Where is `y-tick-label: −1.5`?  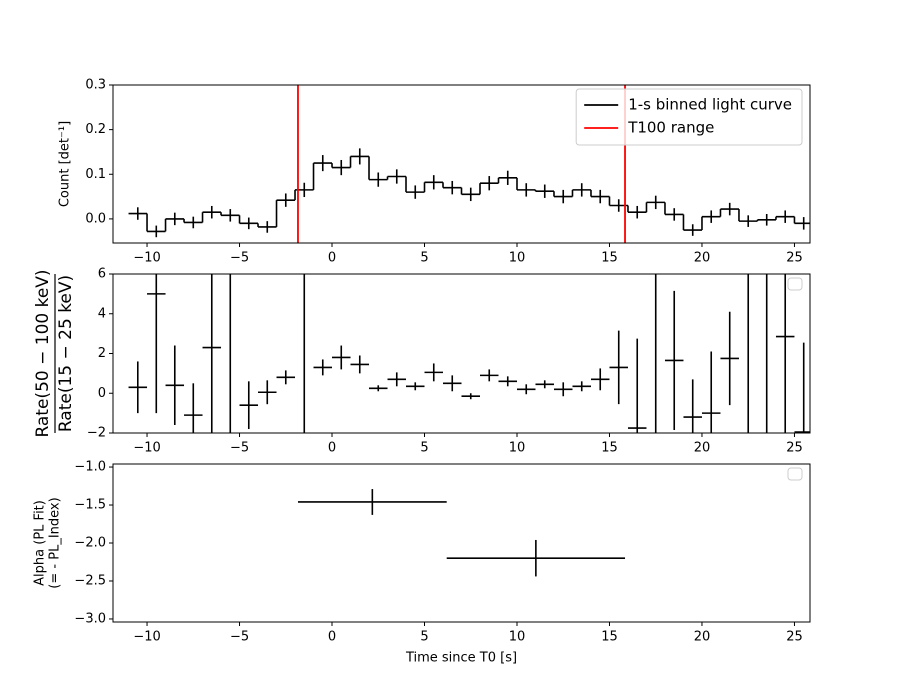 y-tick-label: −1.5 is located at coordinates (90, 505).